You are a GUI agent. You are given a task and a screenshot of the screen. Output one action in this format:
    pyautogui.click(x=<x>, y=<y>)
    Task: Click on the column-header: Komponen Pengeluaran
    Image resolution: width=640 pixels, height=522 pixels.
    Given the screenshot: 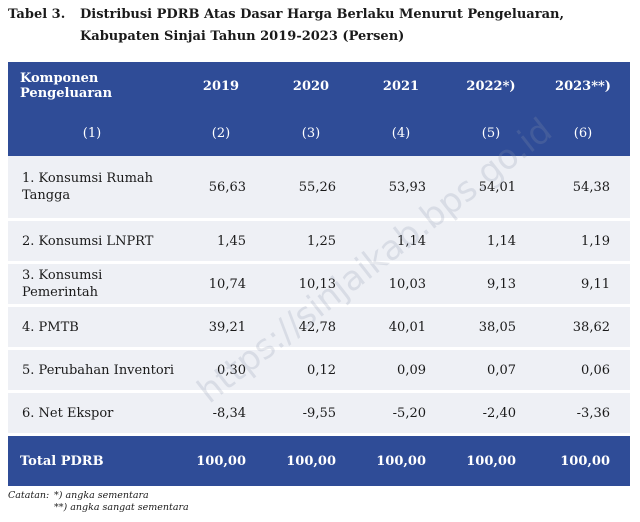 What is the action you would take?
    pyautogui.click(x=92, y=86)
    